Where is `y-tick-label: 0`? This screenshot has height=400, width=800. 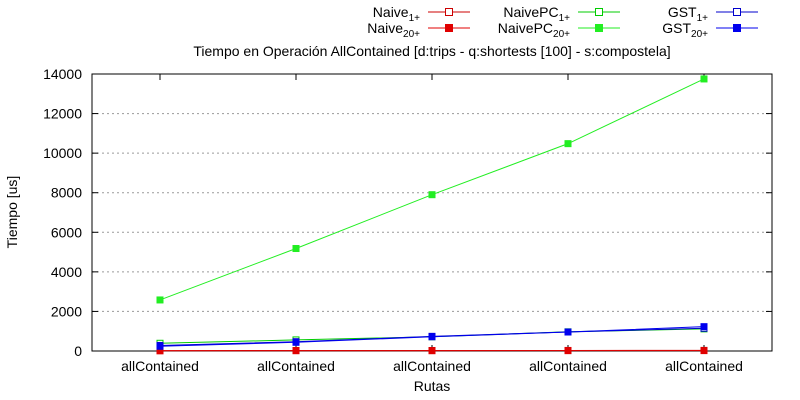
y-tick-label: 0 is located at coordinates (78, 351).